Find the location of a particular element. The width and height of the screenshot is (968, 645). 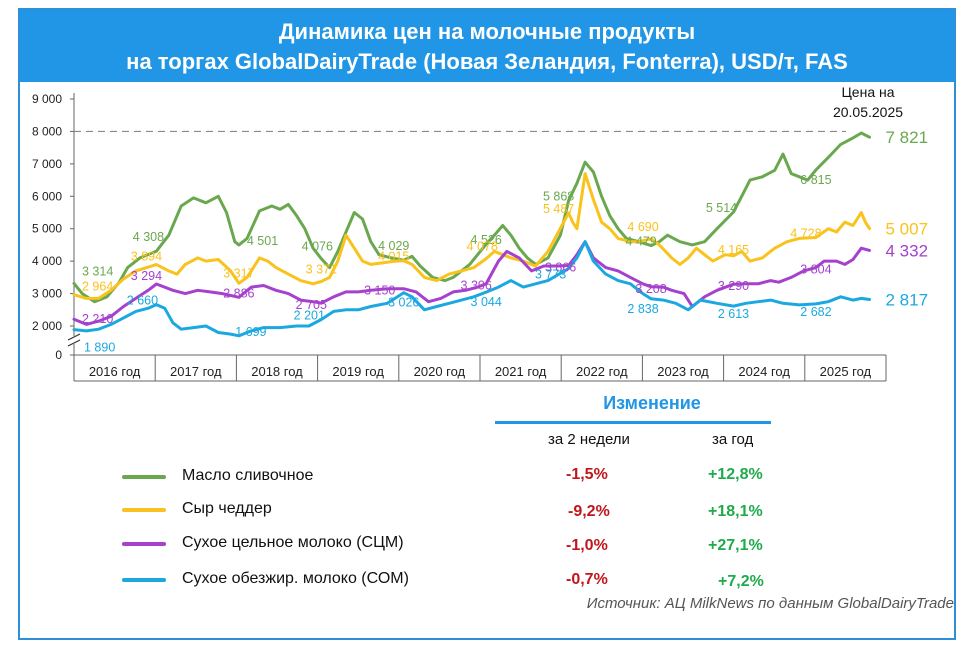

data-label: 5 868 is located at coordinates (558, 197).